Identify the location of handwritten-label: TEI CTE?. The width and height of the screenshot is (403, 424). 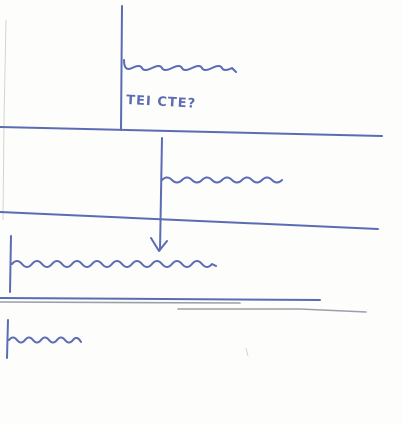
(161, 102).